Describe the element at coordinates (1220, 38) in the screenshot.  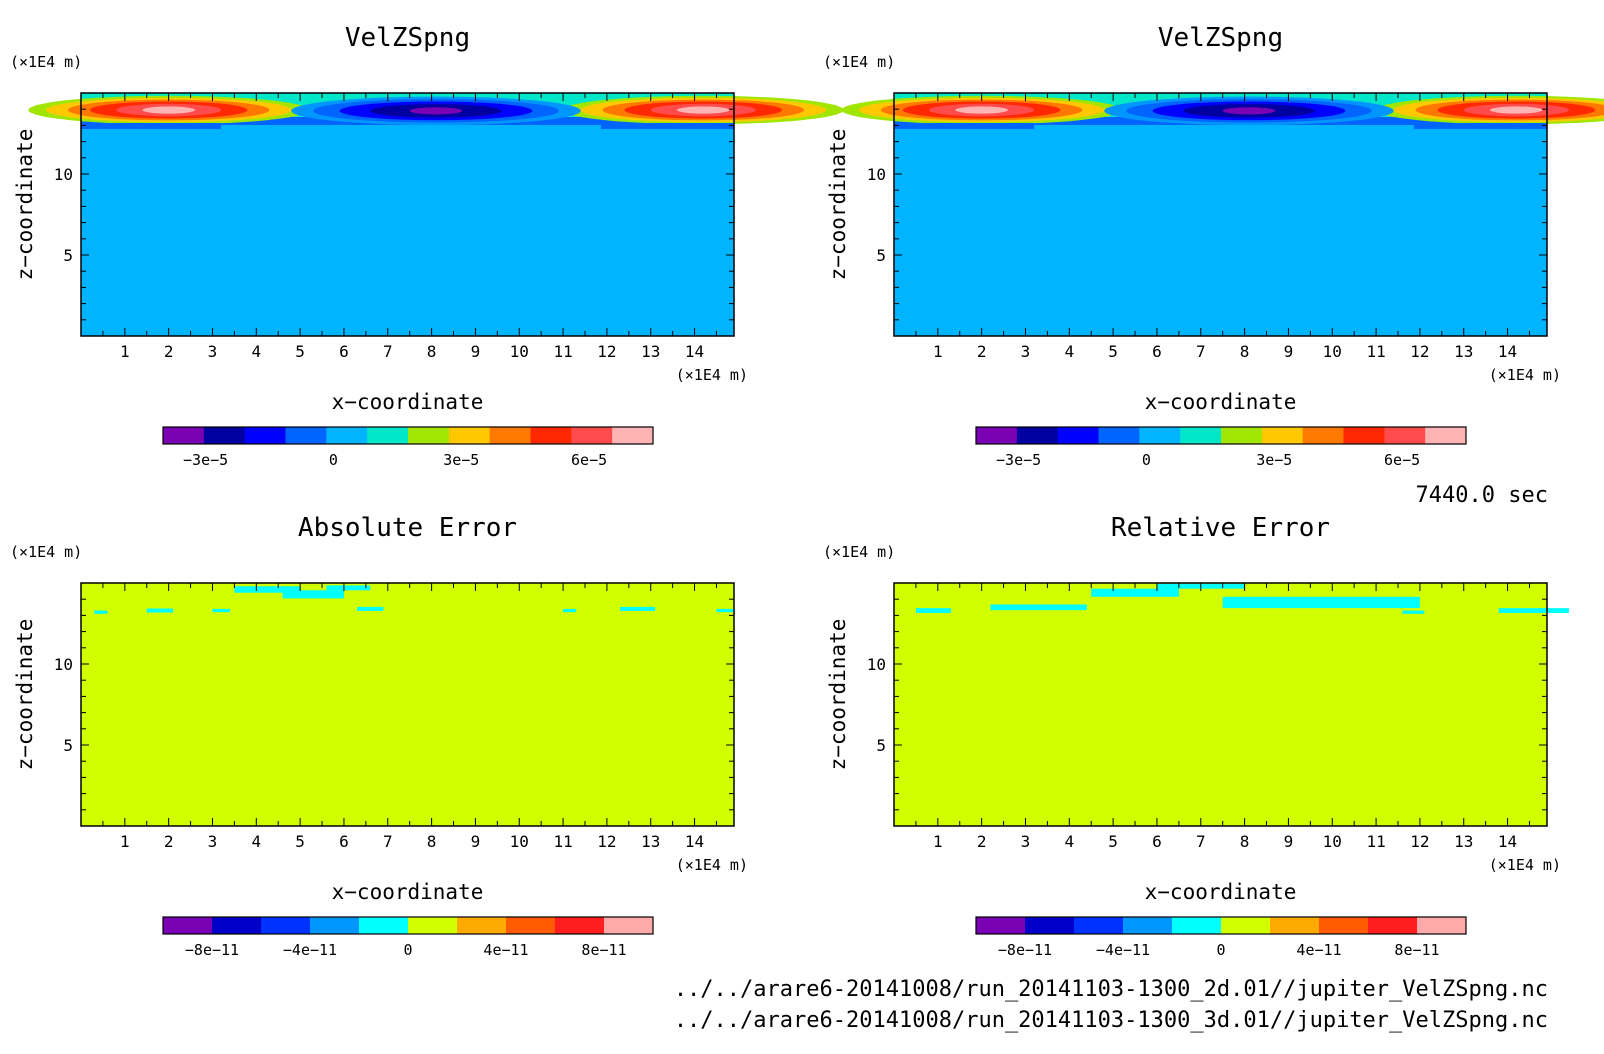
I see `plot-title: VelZSpng` at that location.